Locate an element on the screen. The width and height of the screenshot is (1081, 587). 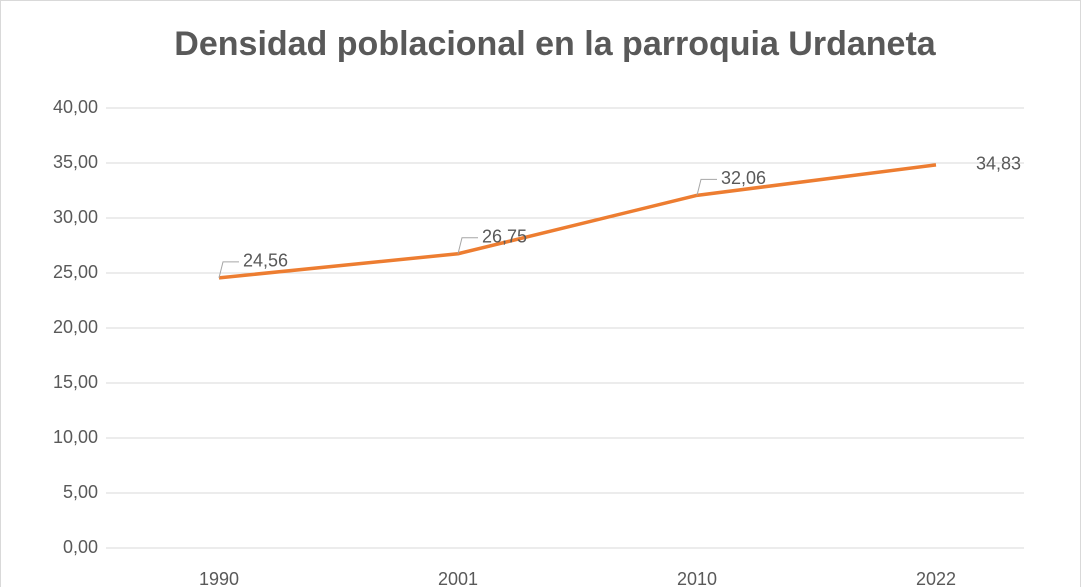
y-tick-label: 35,00 is located at coordinates (75, 162).